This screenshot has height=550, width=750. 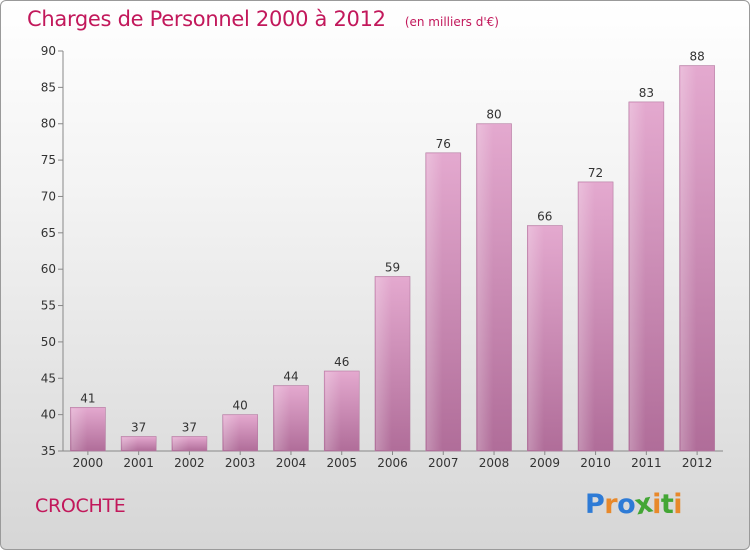 I want to click on y-tick-label: 45, so click(x=48, y=378).